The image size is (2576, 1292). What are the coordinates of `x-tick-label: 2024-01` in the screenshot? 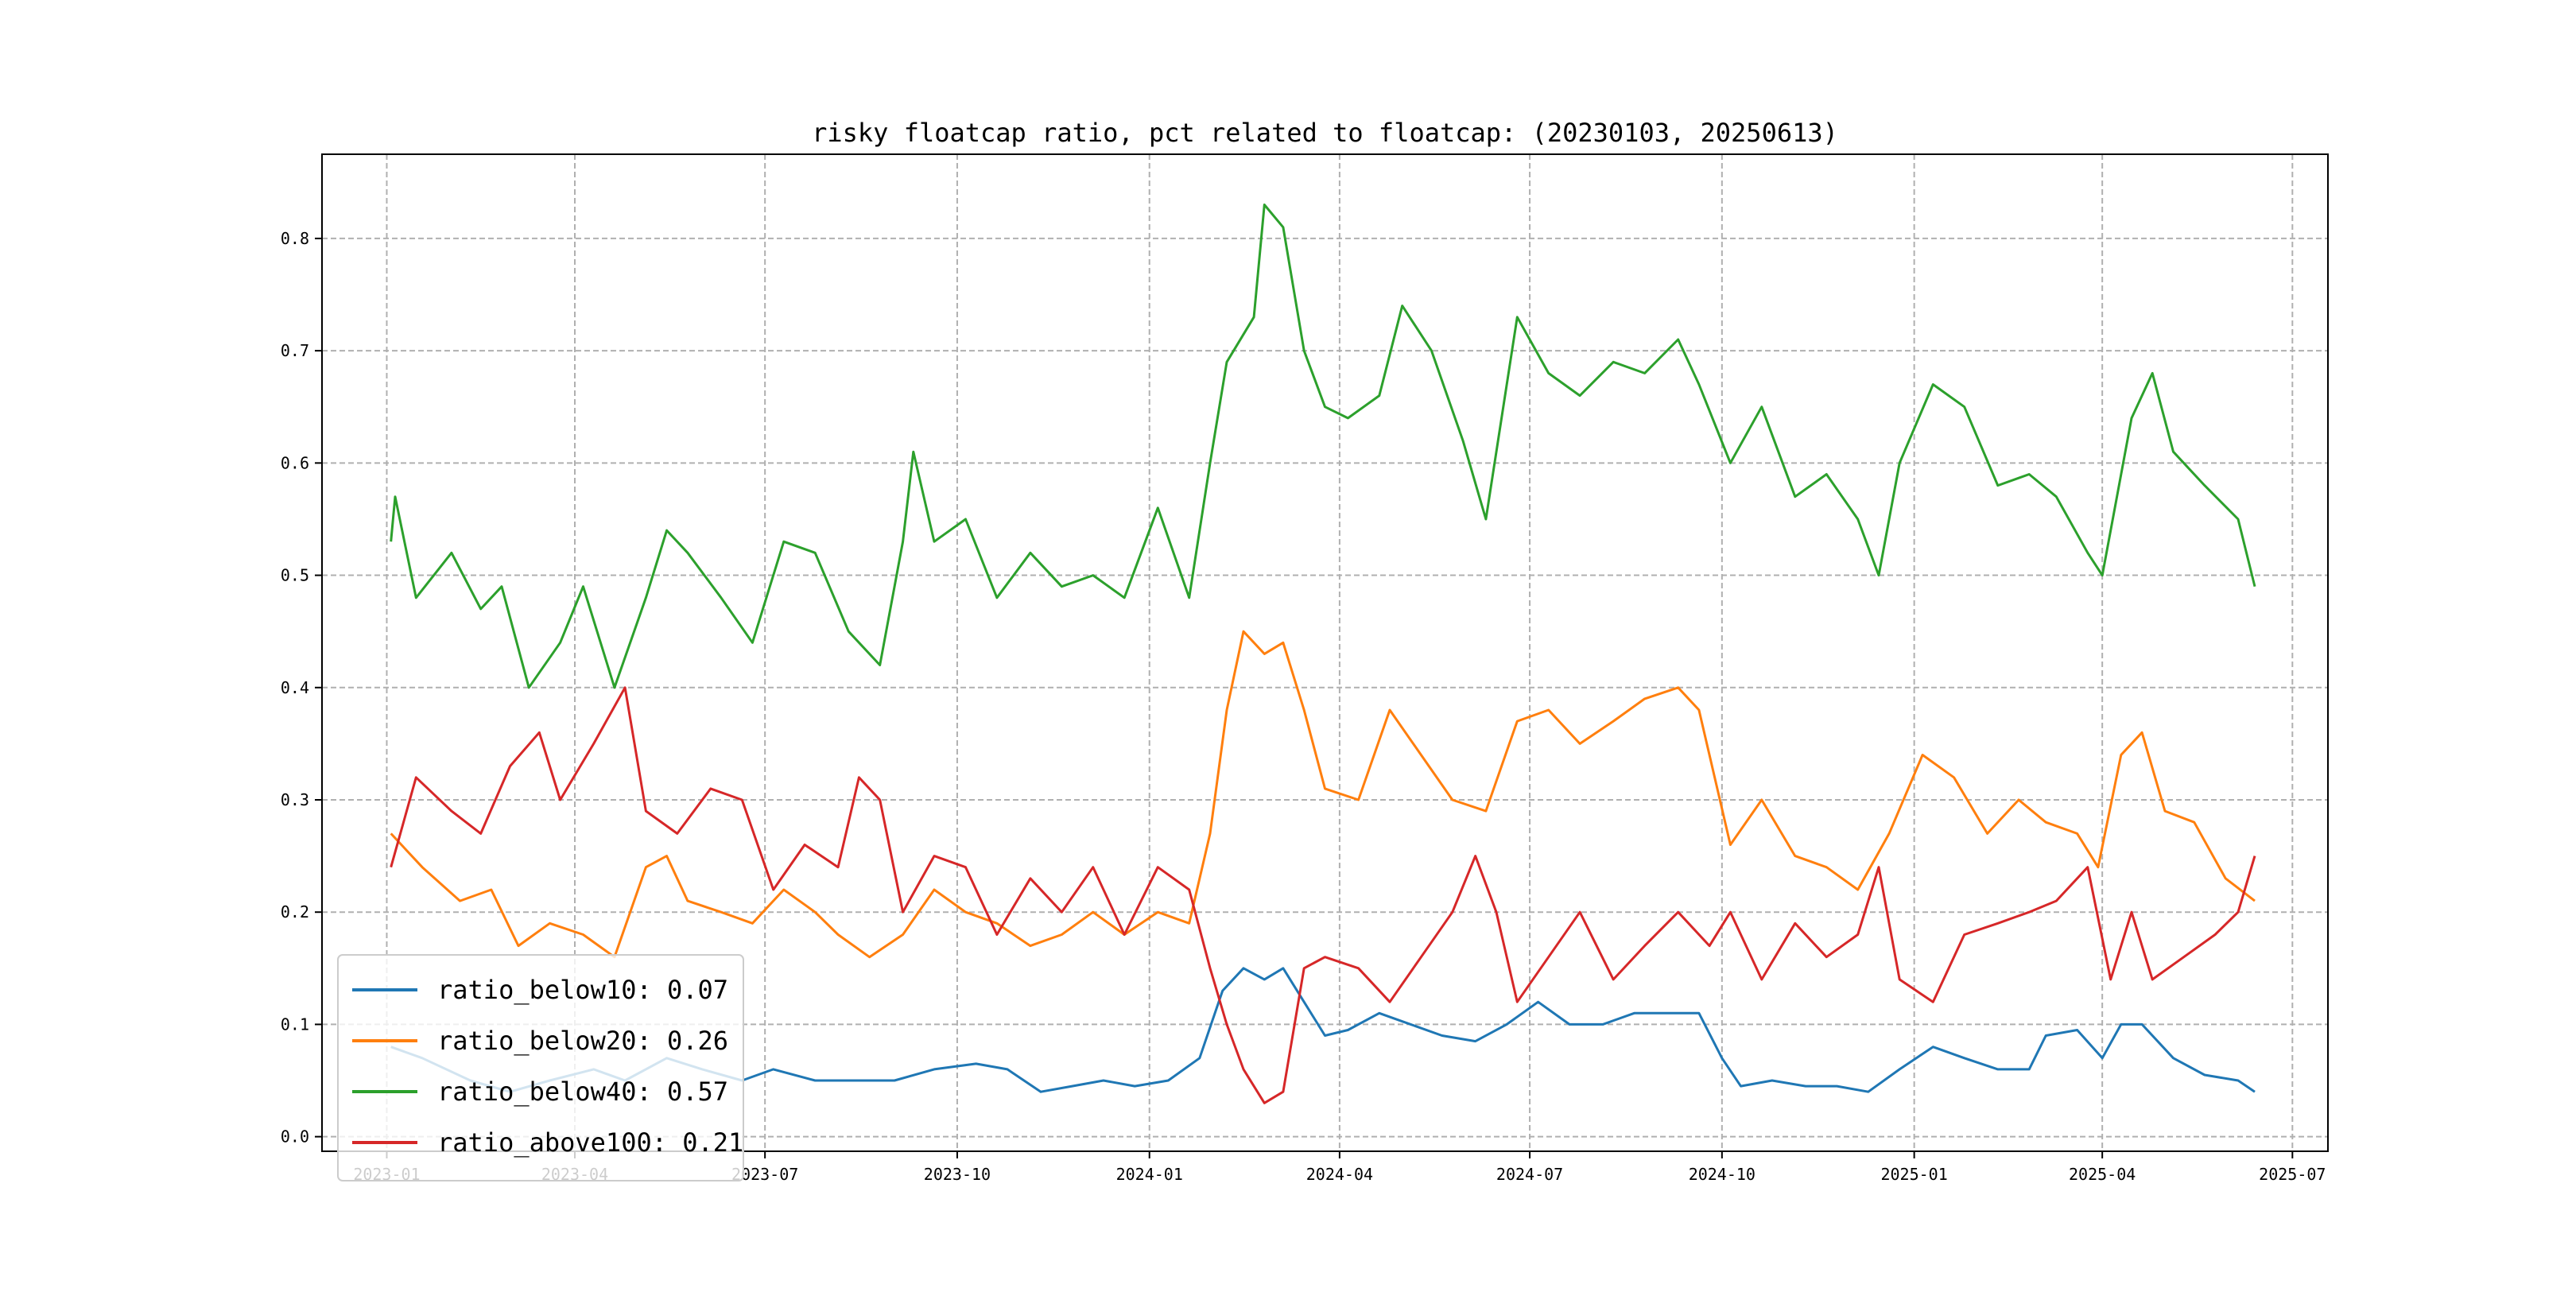 It's located at (1149, 1175).